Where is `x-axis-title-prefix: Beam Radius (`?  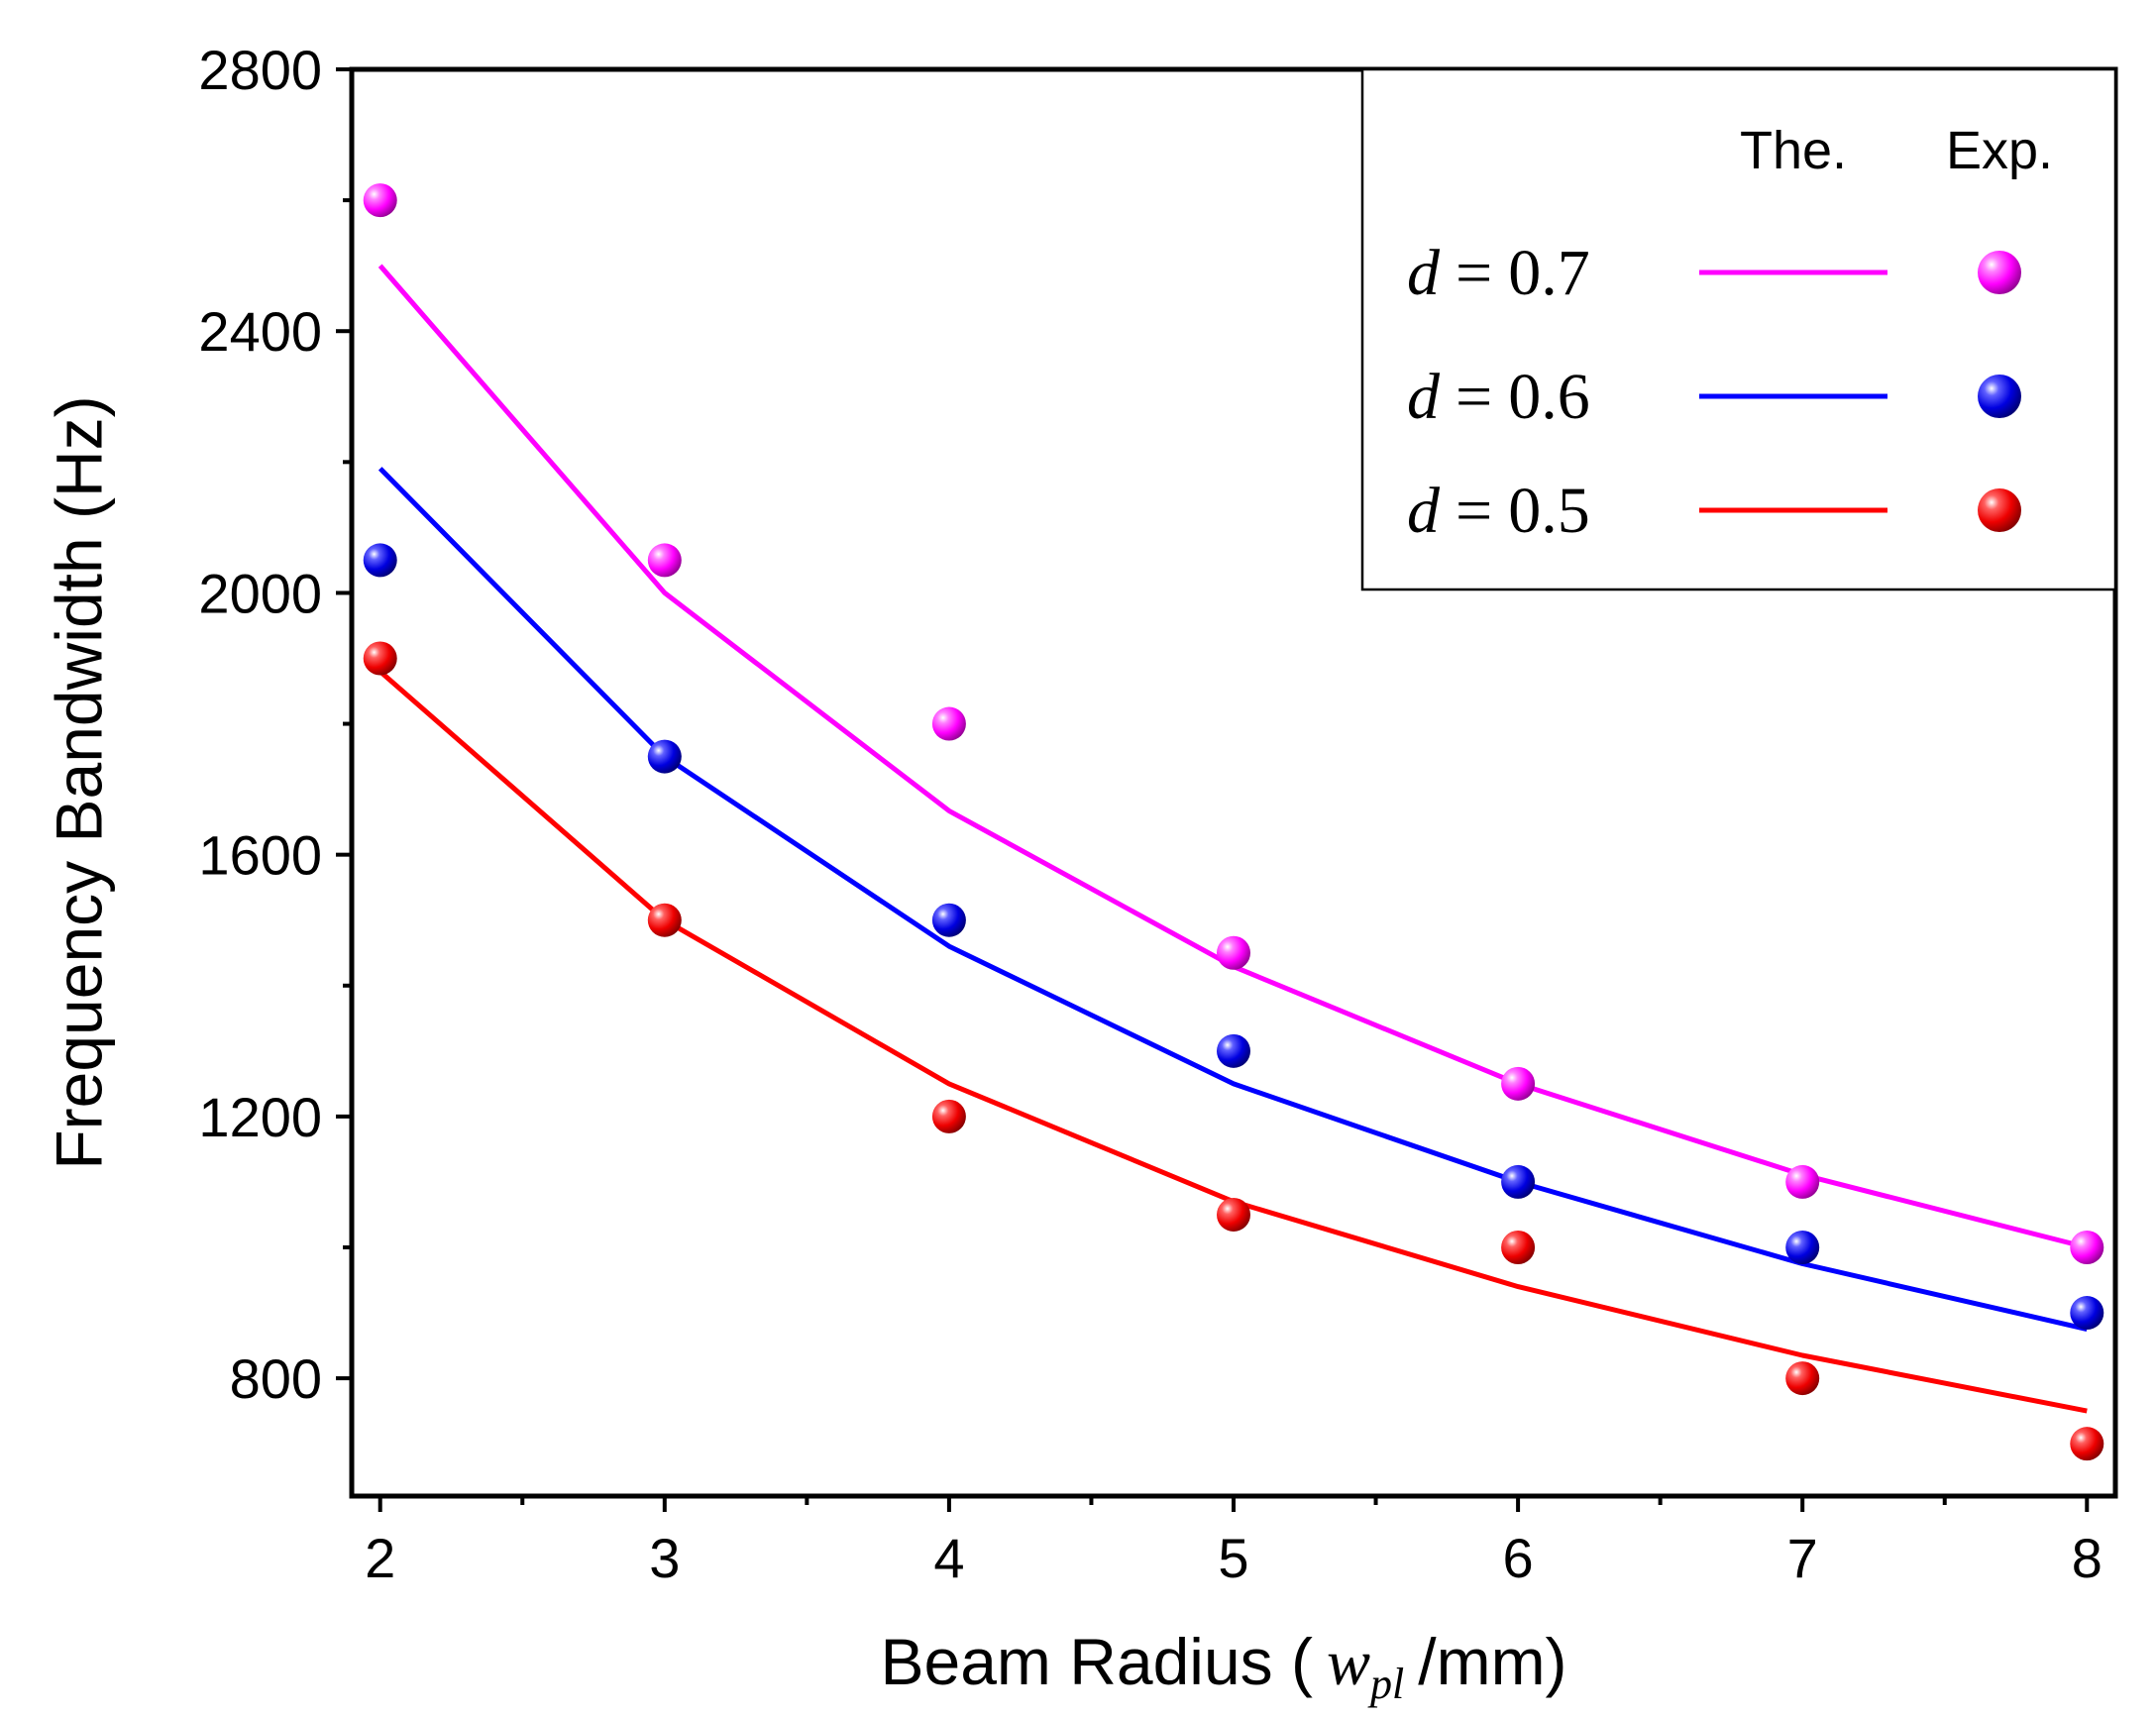 x-axis-title-prefix: Beam Radius ( is located at coordinates (1096, 1661).